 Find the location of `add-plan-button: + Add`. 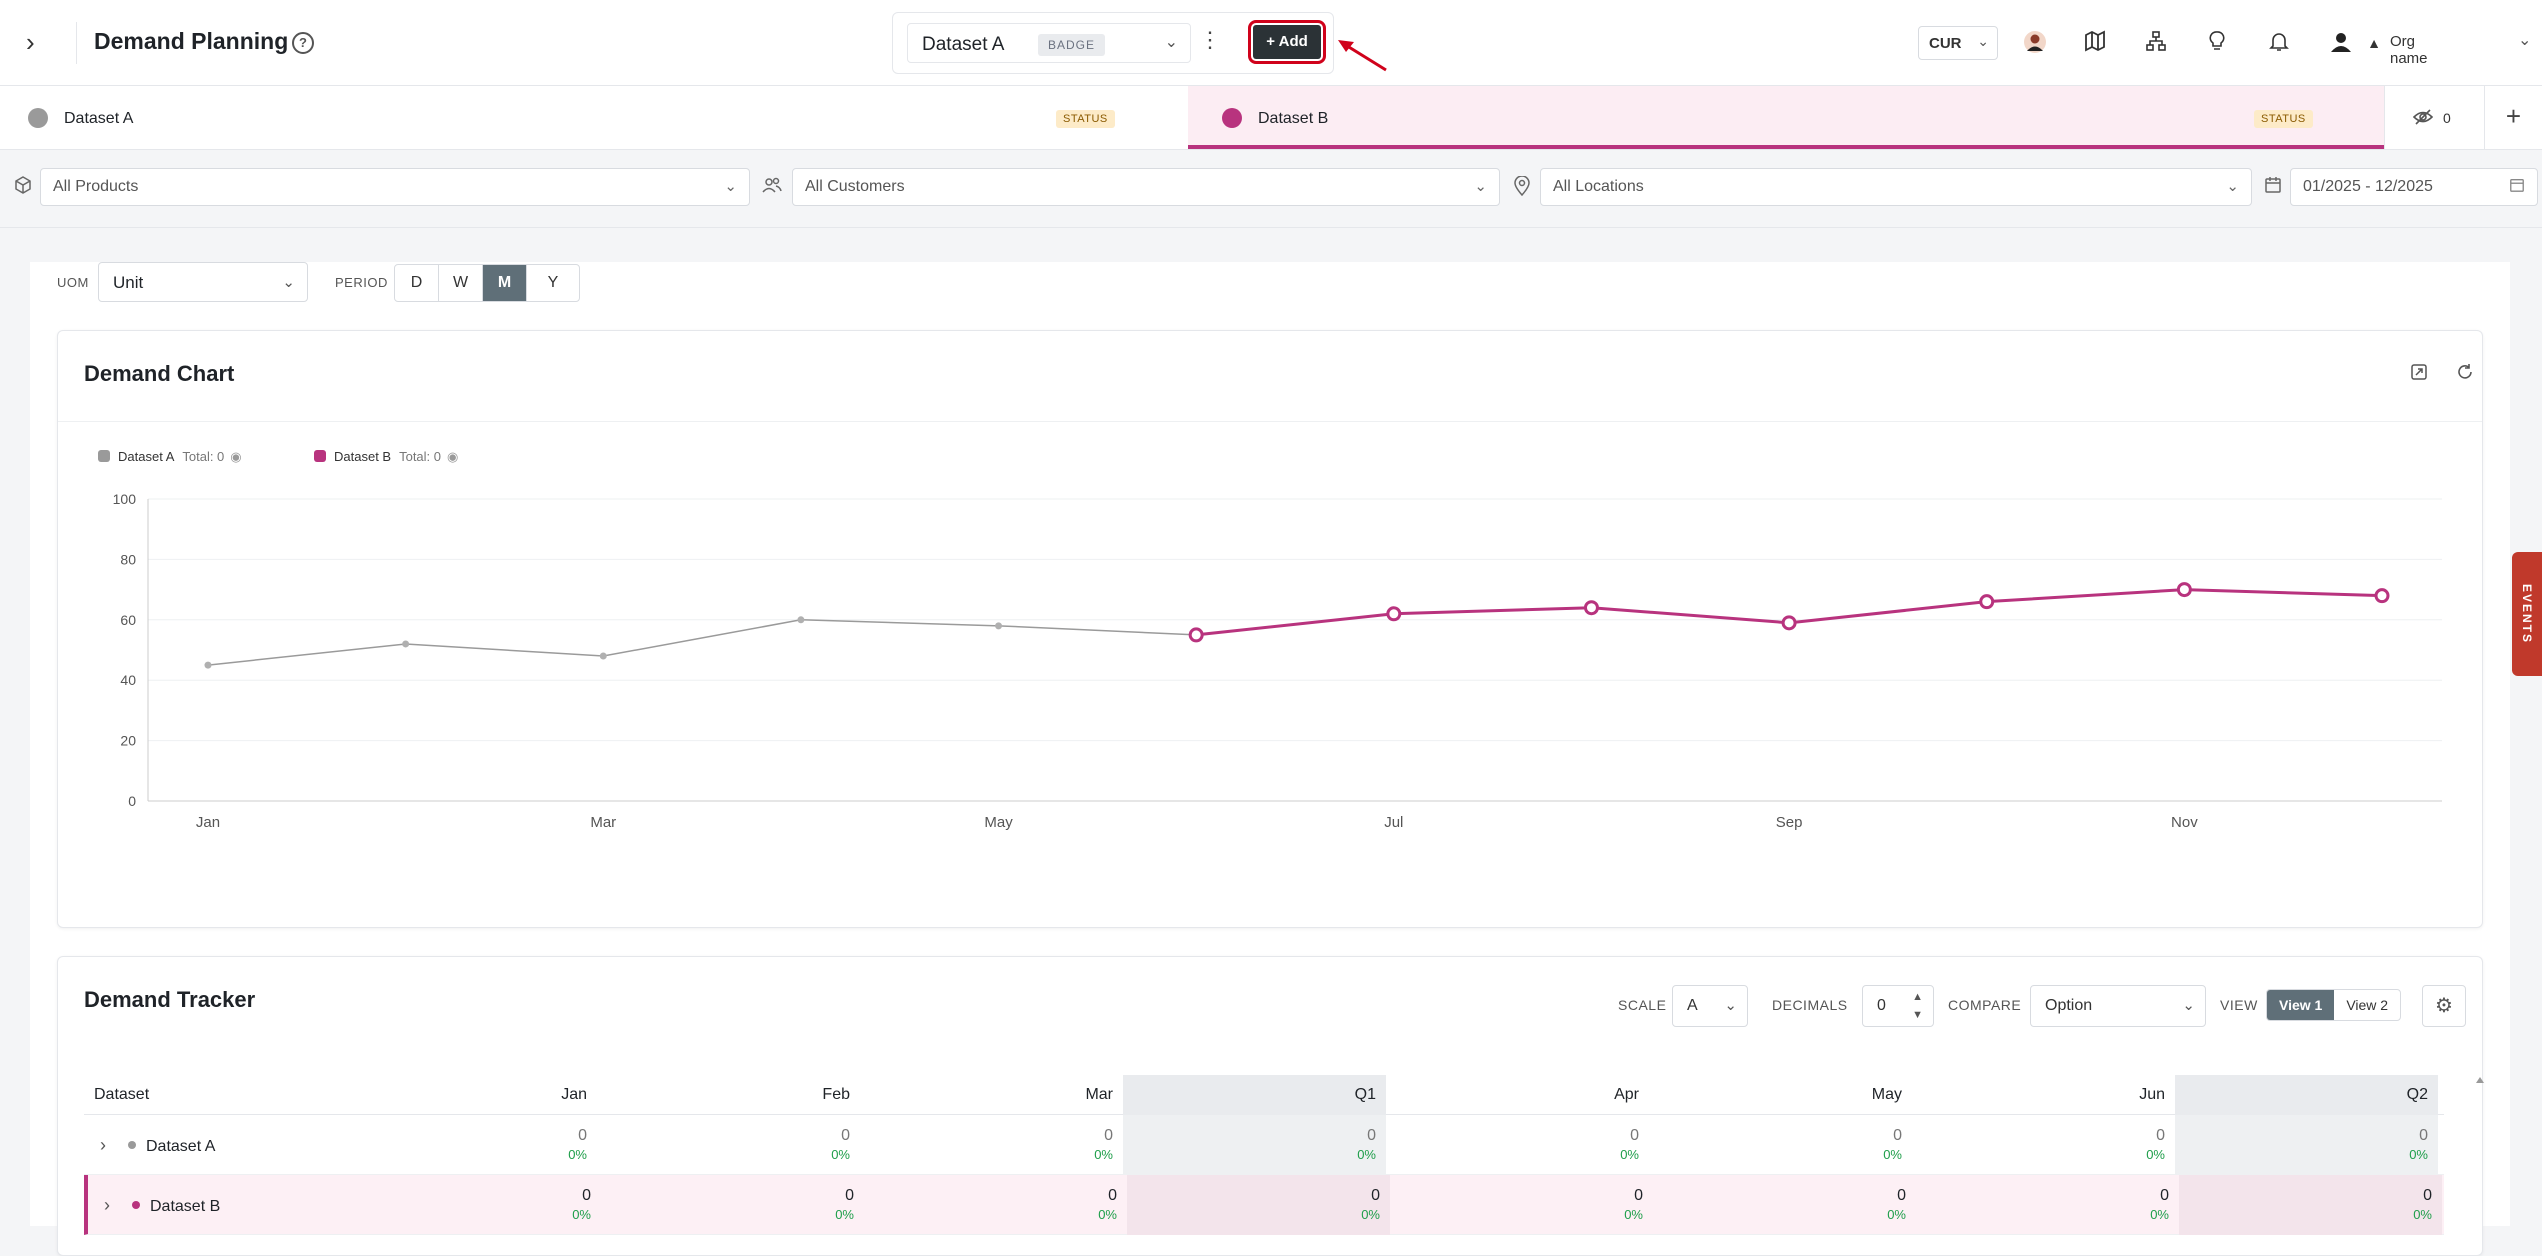

add-plan-button: + Add is located at coordinates (1287, 42).